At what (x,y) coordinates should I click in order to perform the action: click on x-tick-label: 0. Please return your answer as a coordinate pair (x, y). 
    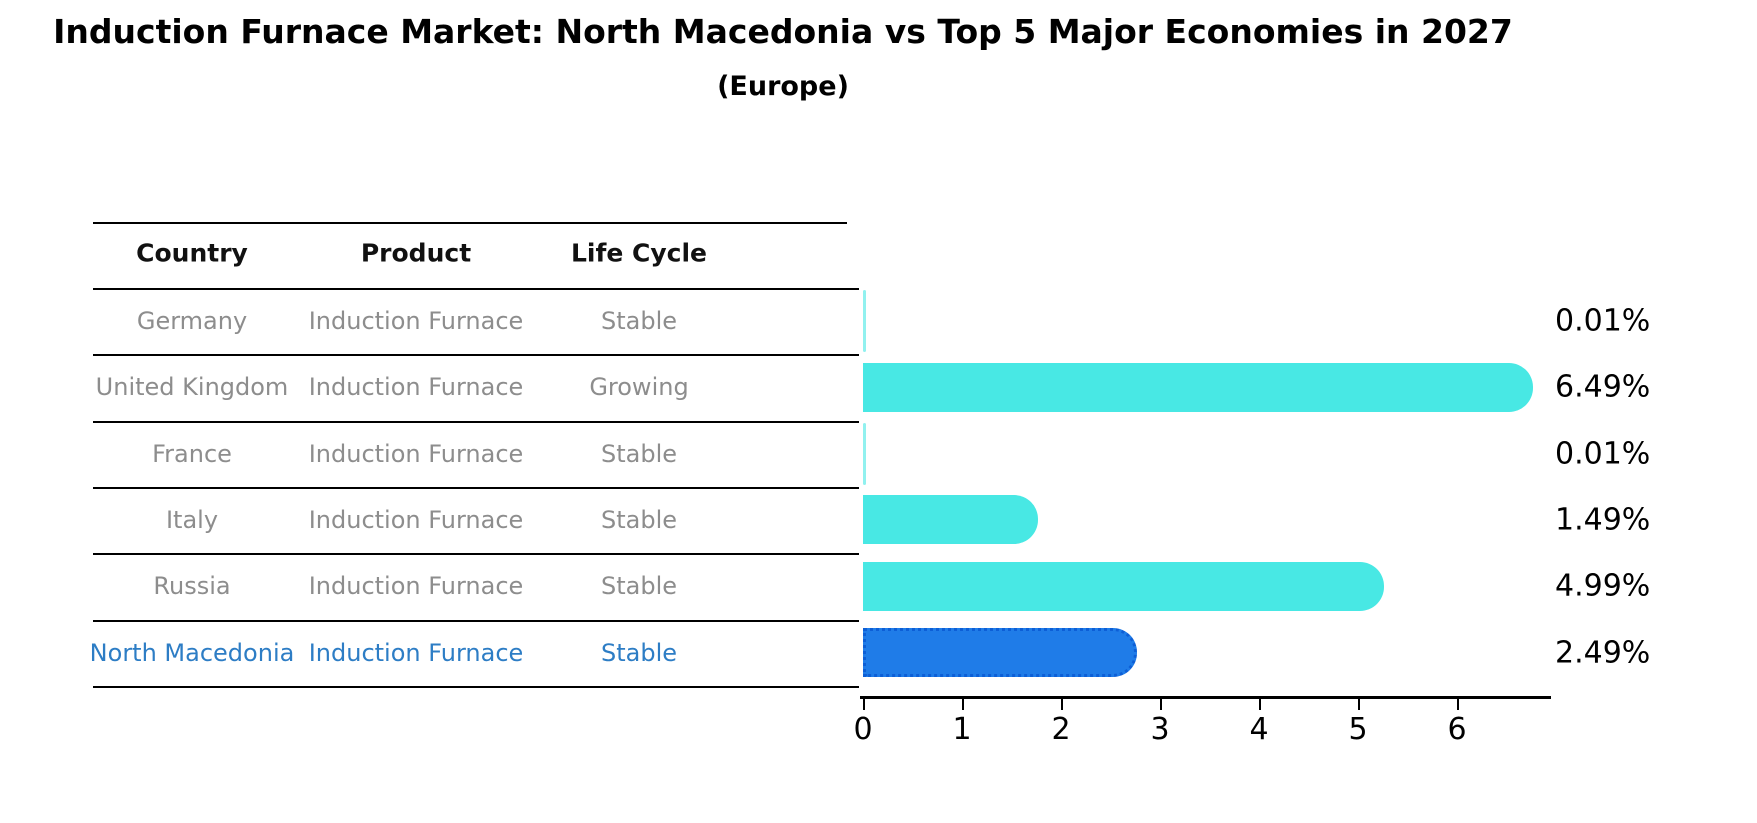
    Looking at the image, I should click on (863, 729).